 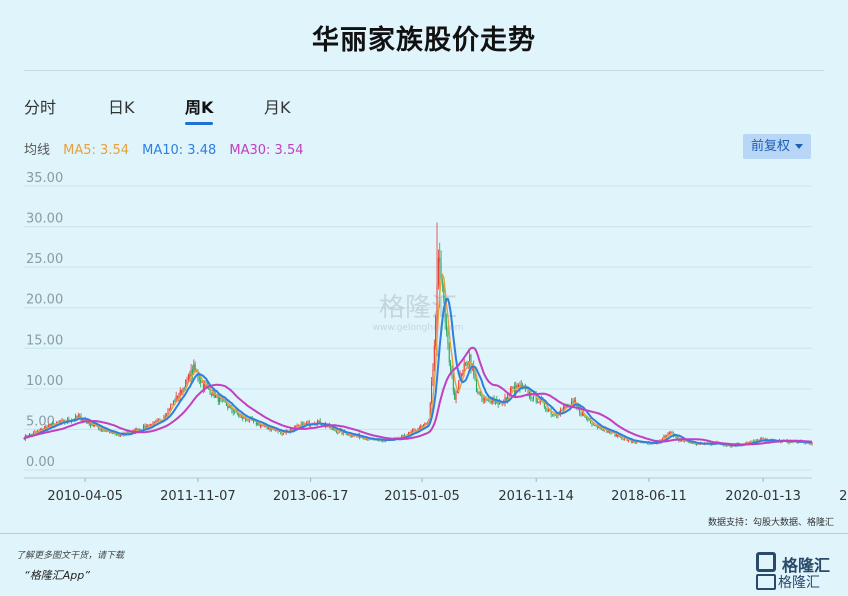 I want to click on ma-legend: 均线 MA5: 3.54 MA10: 3.48 MA30: 3.54, so click(x=168, y=148).